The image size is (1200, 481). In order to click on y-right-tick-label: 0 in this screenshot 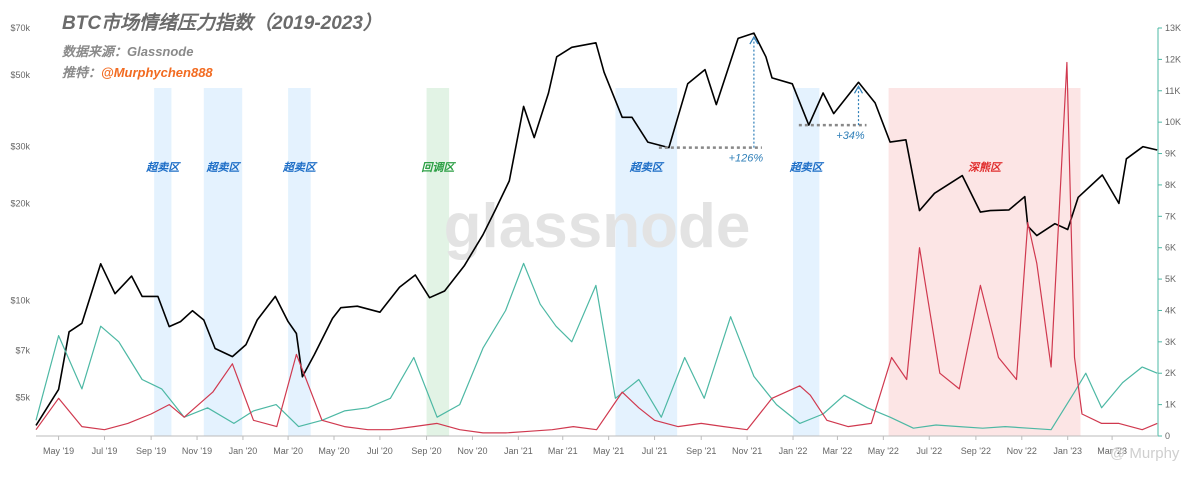, I will do `click(1167, 436)`.